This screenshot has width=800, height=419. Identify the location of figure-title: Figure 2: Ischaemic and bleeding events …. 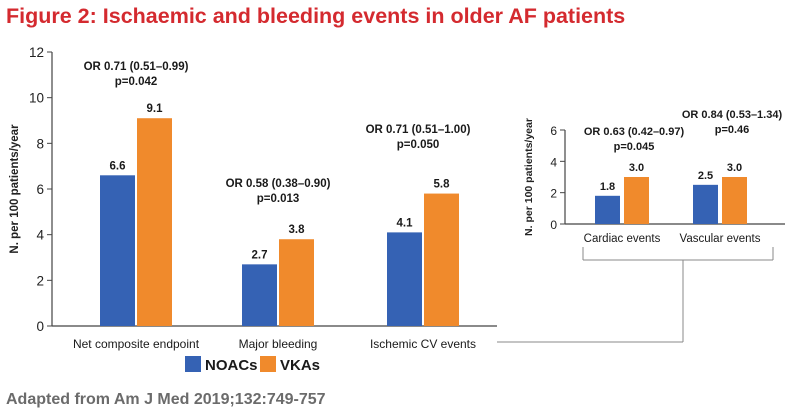
(316, 16).